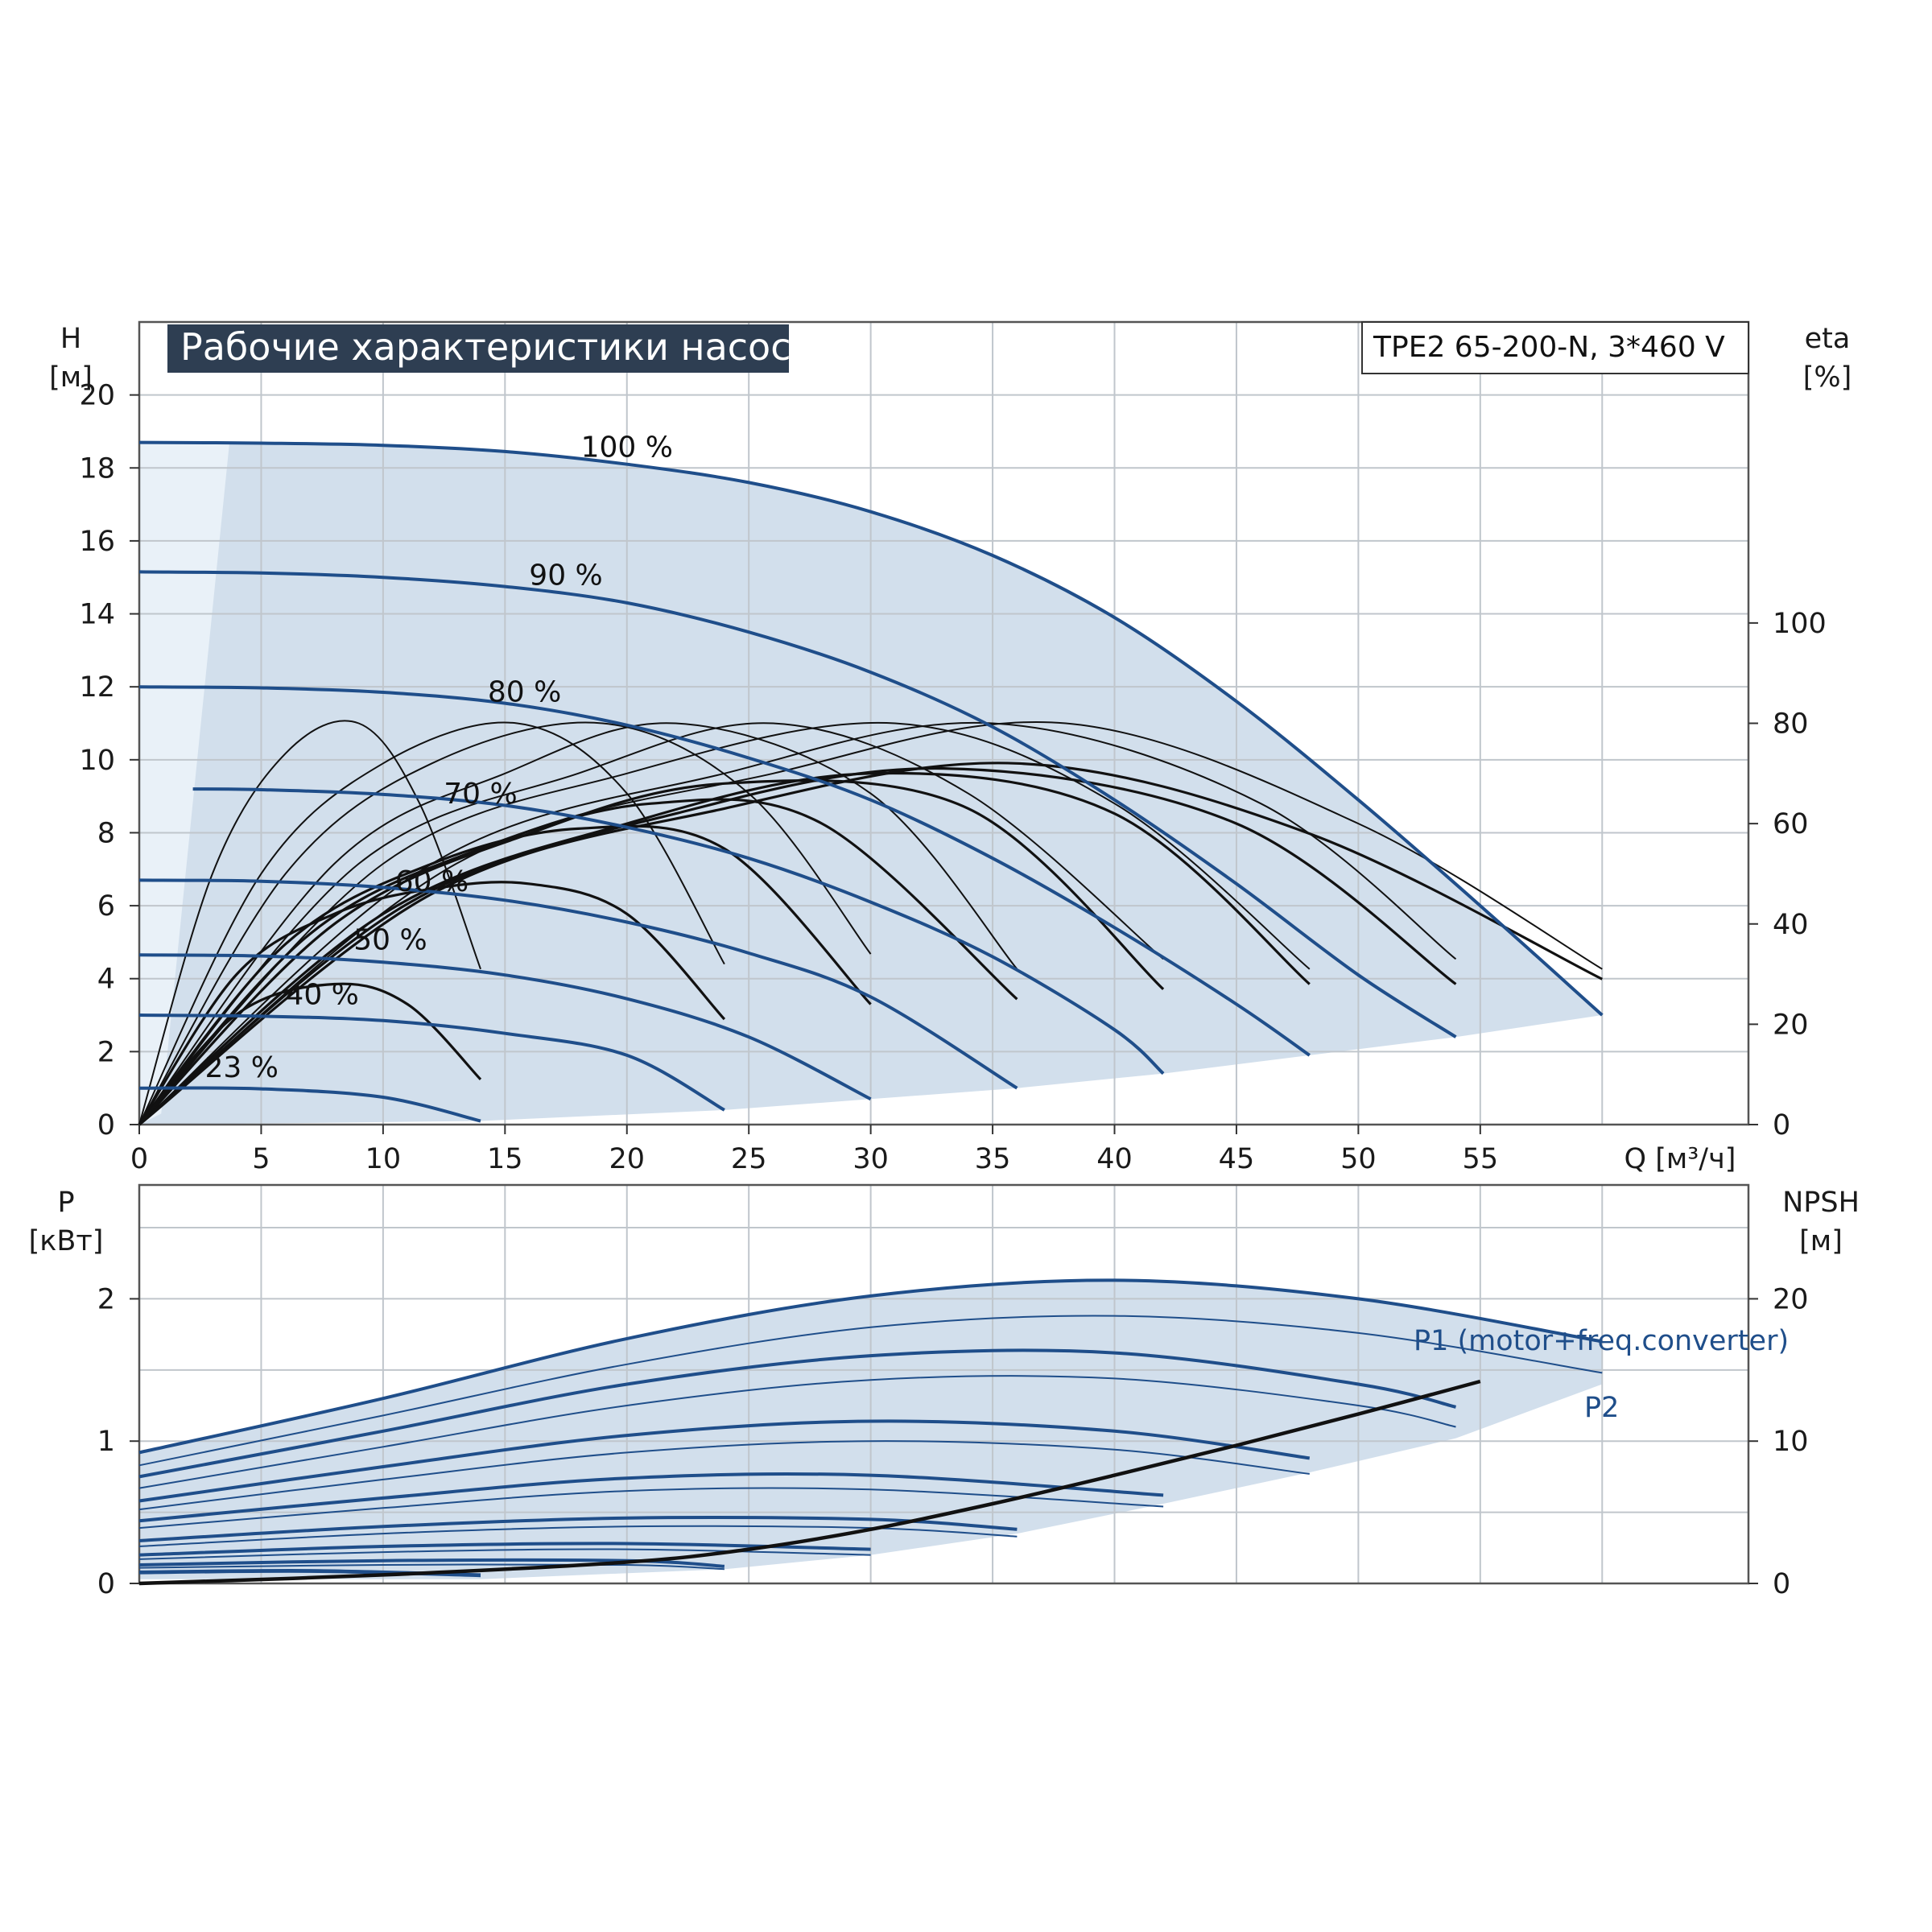  I want to click on speed-label: 50 %, so click(390, 939).